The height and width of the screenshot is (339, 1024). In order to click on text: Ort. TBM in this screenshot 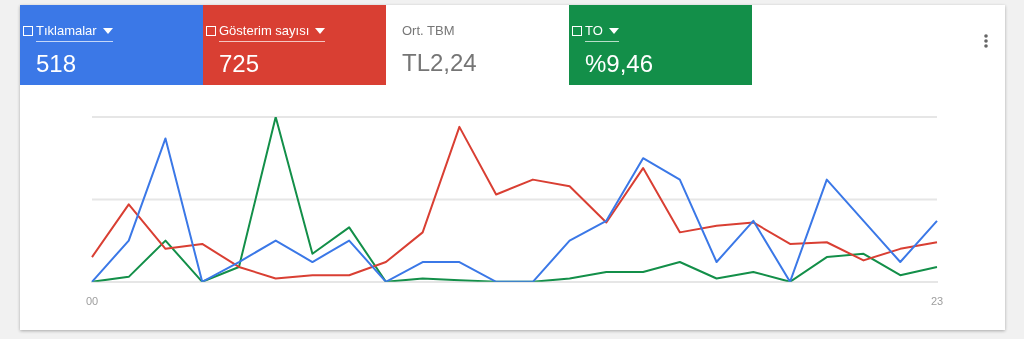, I will do `click(428, 30)`.